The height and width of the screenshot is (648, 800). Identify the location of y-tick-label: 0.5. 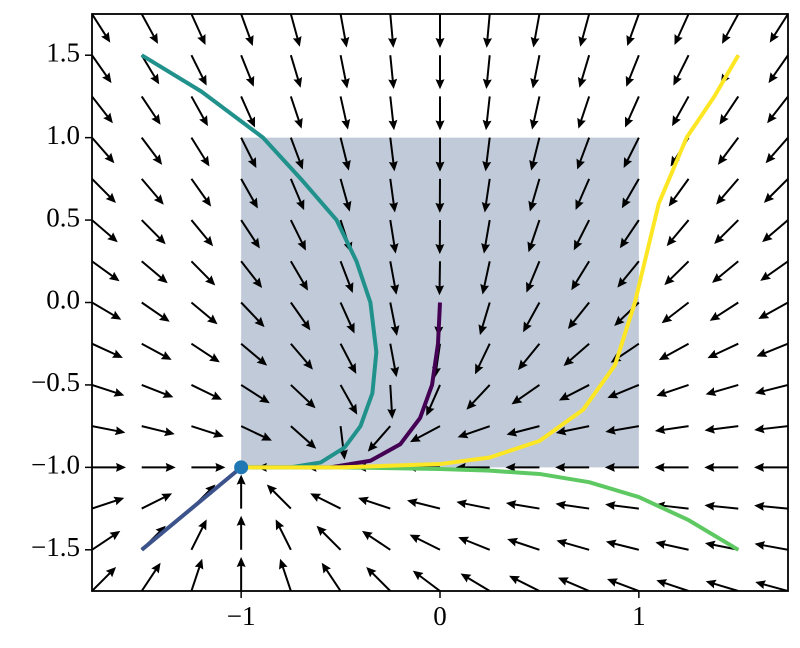
(63, 217).